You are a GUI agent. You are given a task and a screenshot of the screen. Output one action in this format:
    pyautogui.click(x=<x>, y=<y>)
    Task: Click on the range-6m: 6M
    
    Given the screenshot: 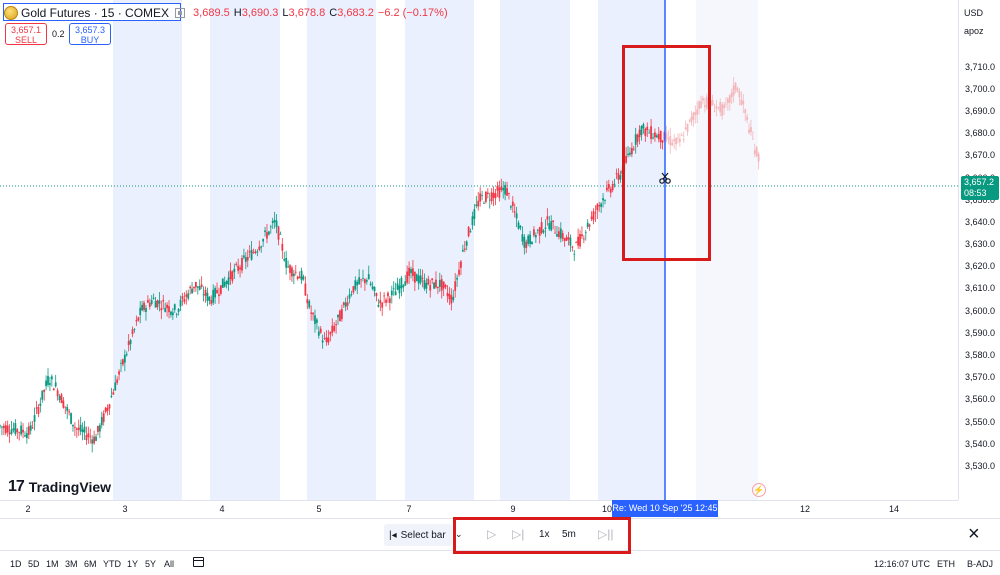 What is the action you would take?
    pyautogui.click(x=90, y=564)
    